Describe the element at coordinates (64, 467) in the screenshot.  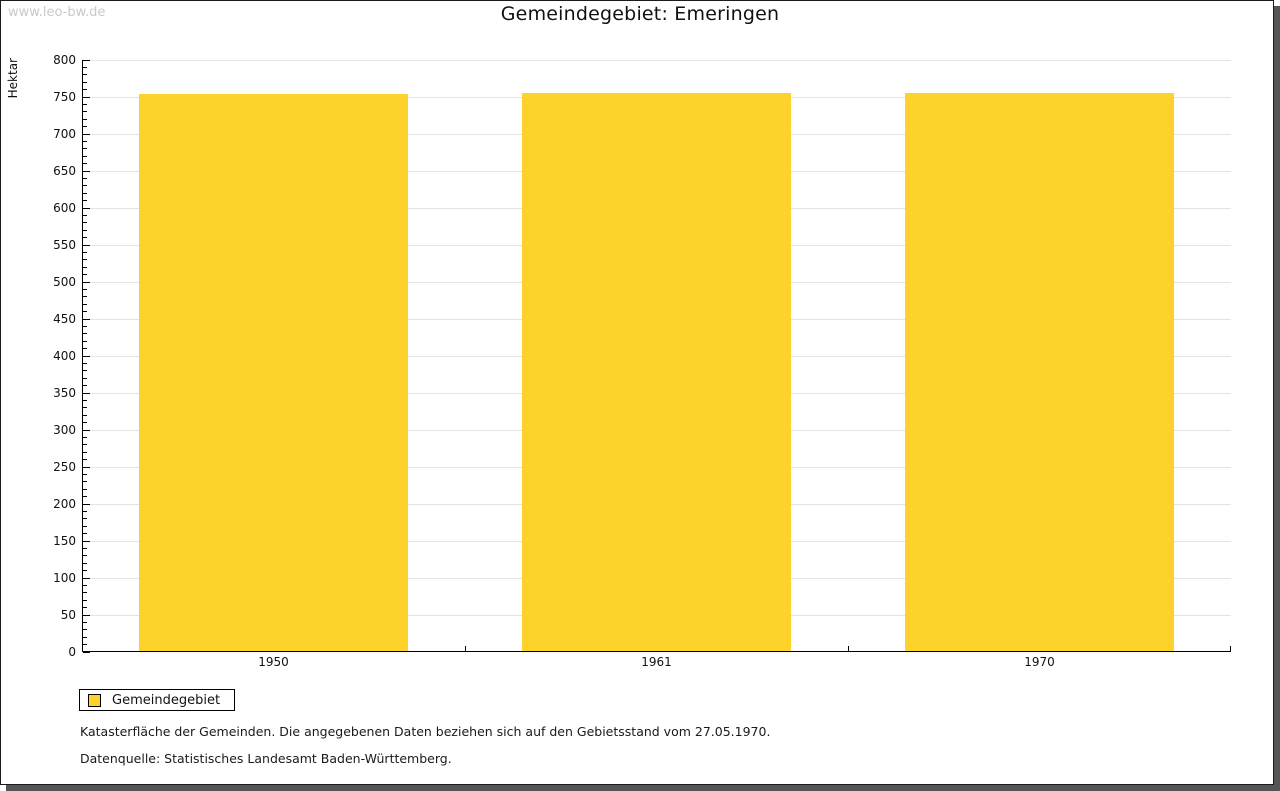
I see `y-tick-label: 250` at that location.